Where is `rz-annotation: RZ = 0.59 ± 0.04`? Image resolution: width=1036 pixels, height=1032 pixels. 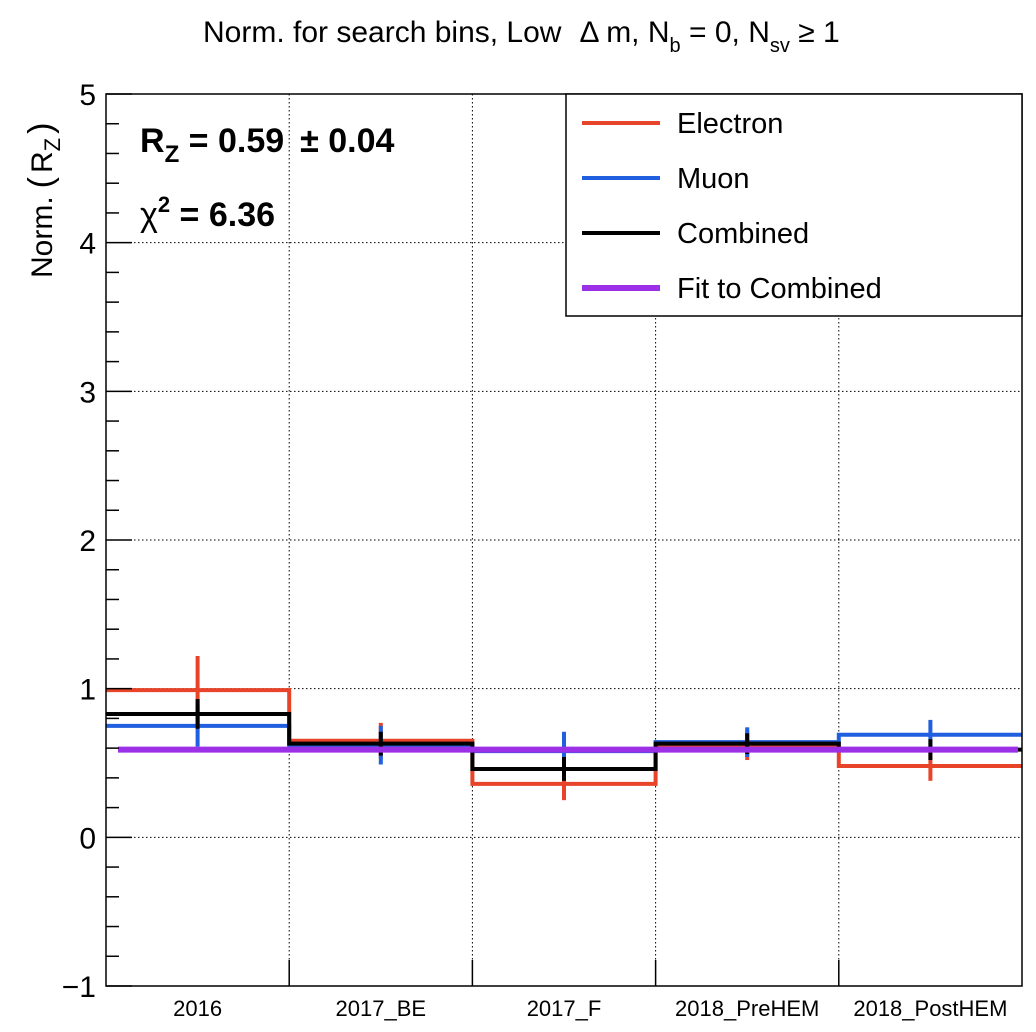
rz-annotation: RZ = 0.59 ± 0.04 is located at coordinates (267, 145).